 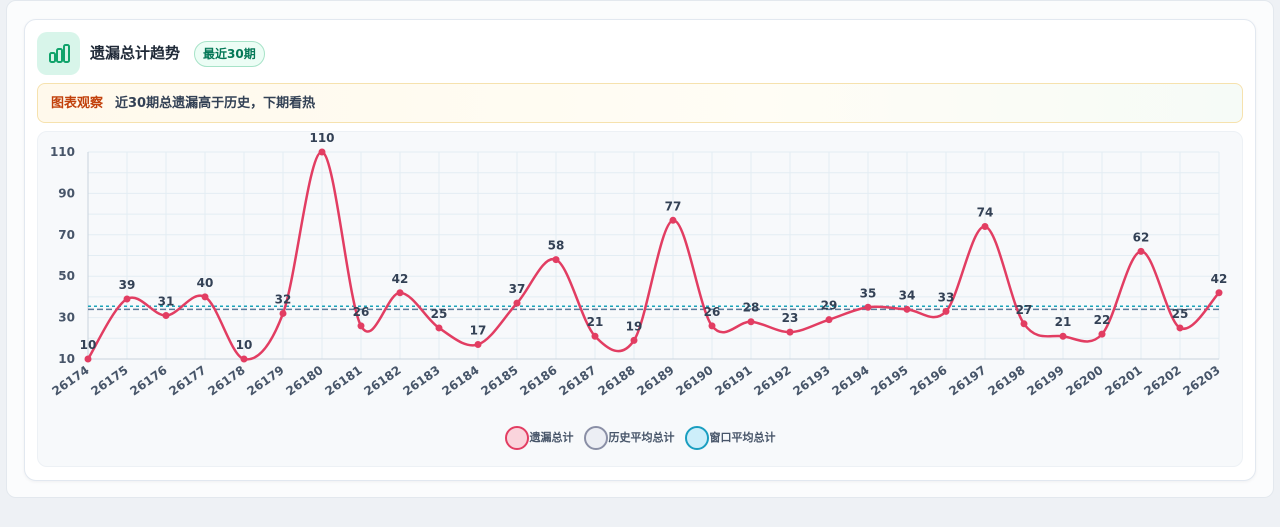 I want to click on x-tick-label: 26197, so click(x=967, y=380).